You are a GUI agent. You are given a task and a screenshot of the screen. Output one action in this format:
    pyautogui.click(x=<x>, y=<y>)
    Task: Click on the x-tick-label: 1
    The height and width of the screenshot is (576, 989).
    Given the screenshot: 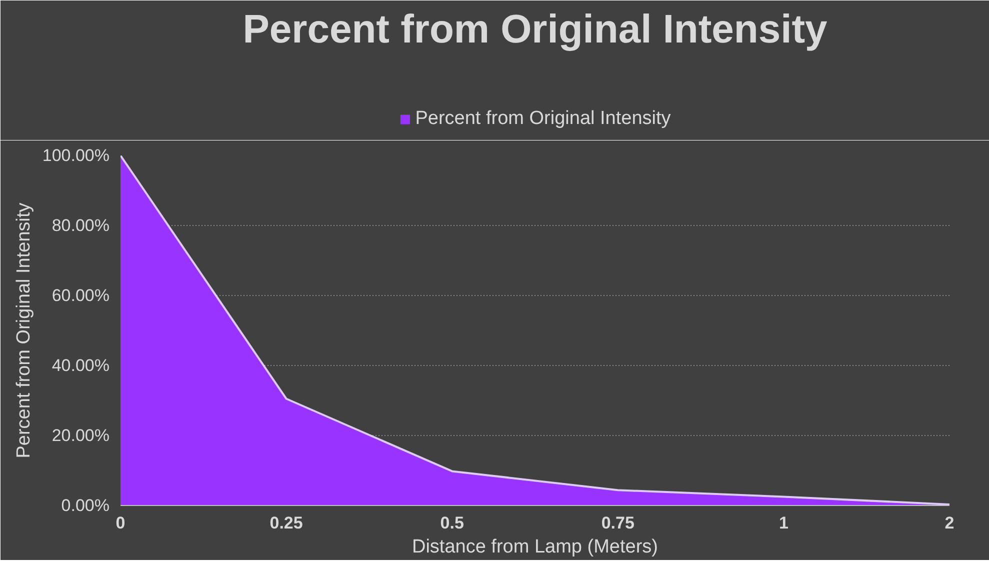 What is the action you would take?
    pyautogui.click(x=783, y=523)
    